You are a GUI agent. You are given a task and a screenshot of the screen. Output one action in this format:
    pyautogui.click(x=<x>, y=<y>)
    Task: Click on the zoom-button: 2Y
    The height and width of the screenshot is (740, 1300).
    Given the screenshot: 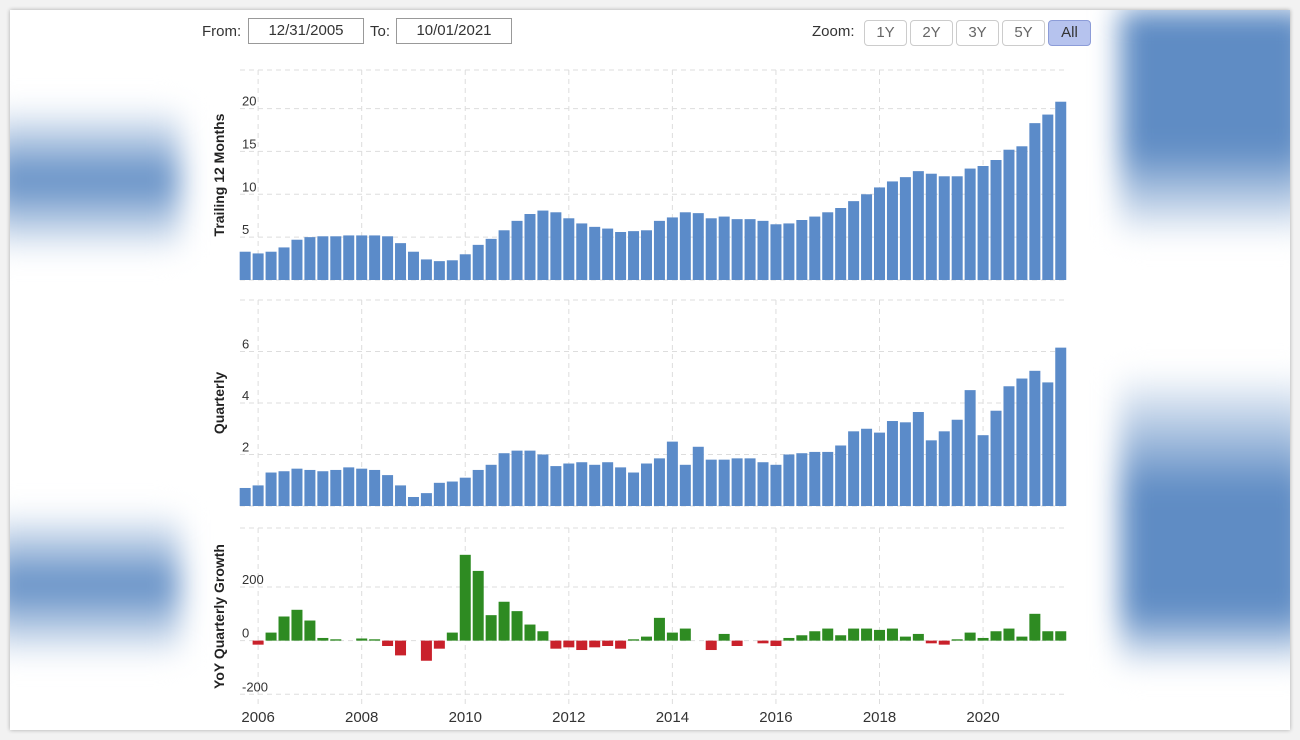 What is the action you would take?
    pyautogui.click(x=931, y=33)
    